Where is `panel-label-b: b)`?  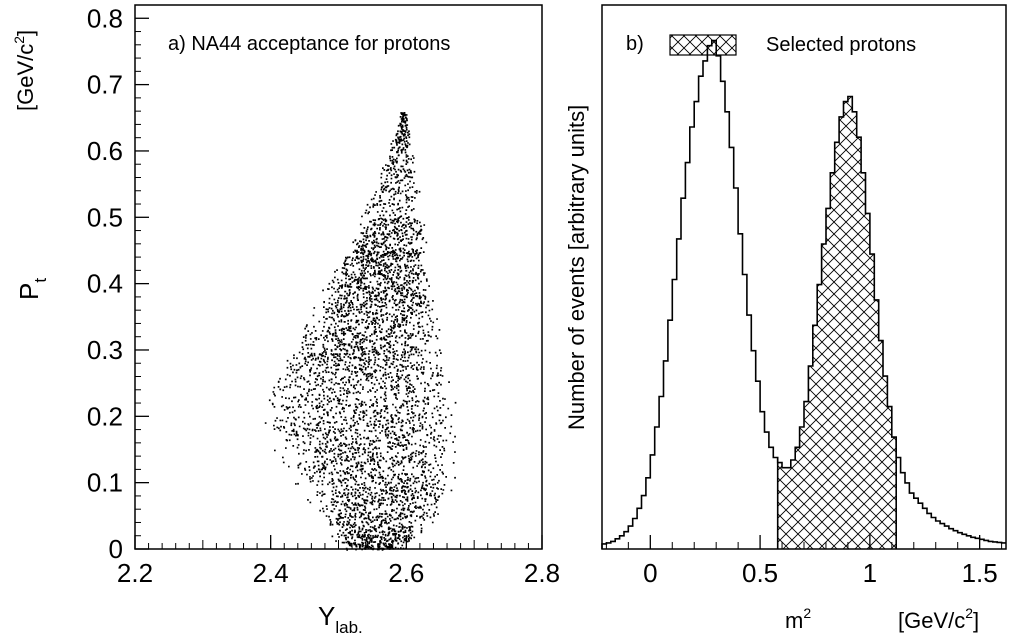
panel-label-b: b) is located at coordinates (635, 44).